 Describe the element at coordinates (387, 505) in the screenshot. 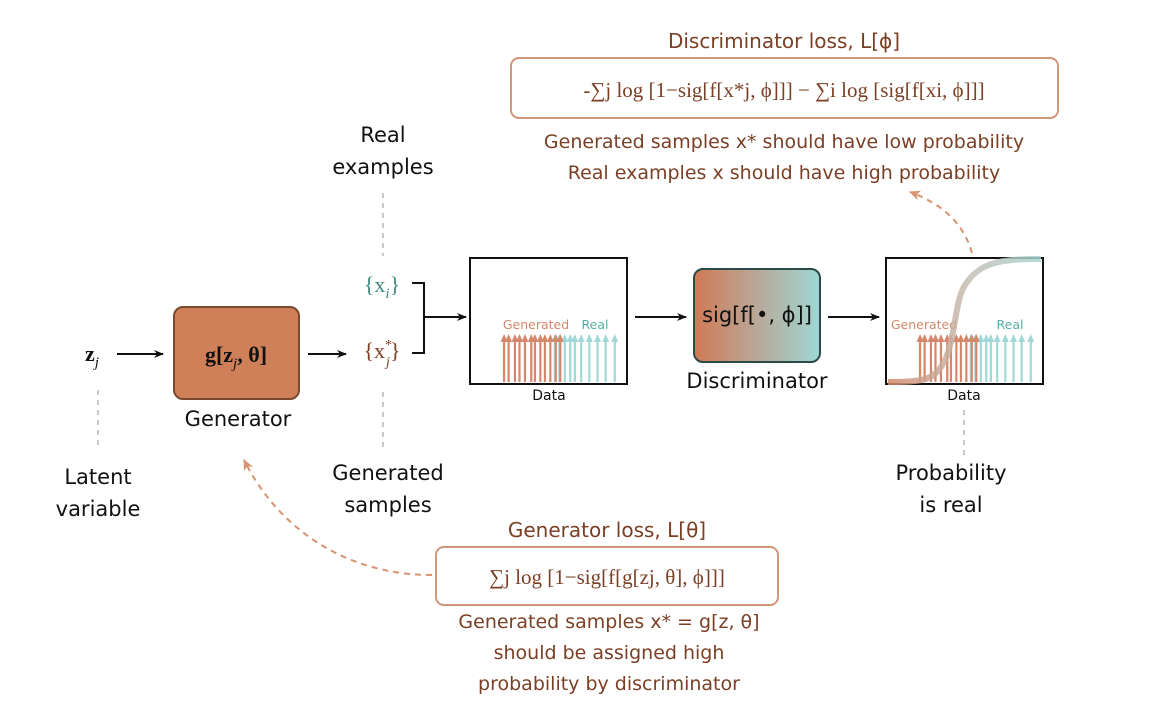

I see `generated-samples-line-2: samples` at that location.